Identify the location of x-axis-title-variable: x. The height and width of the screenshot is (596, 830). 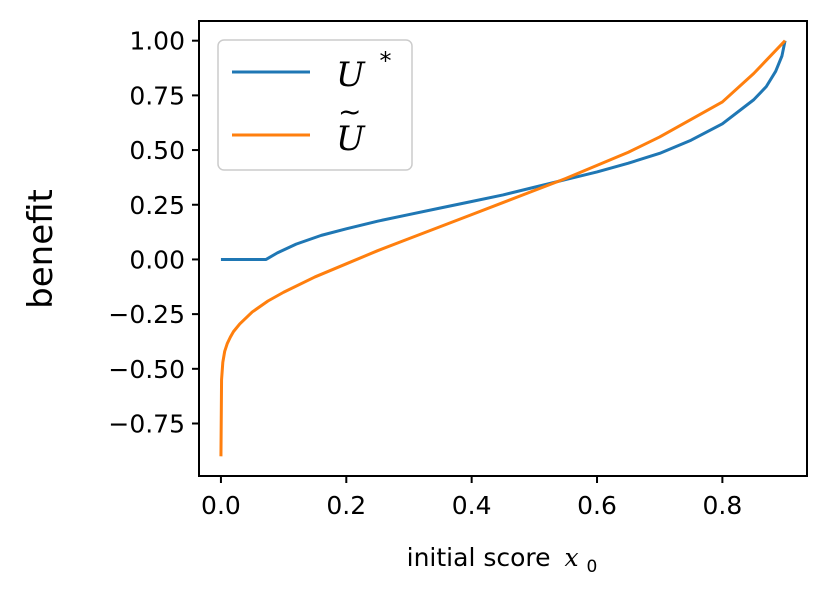
(571, 557).